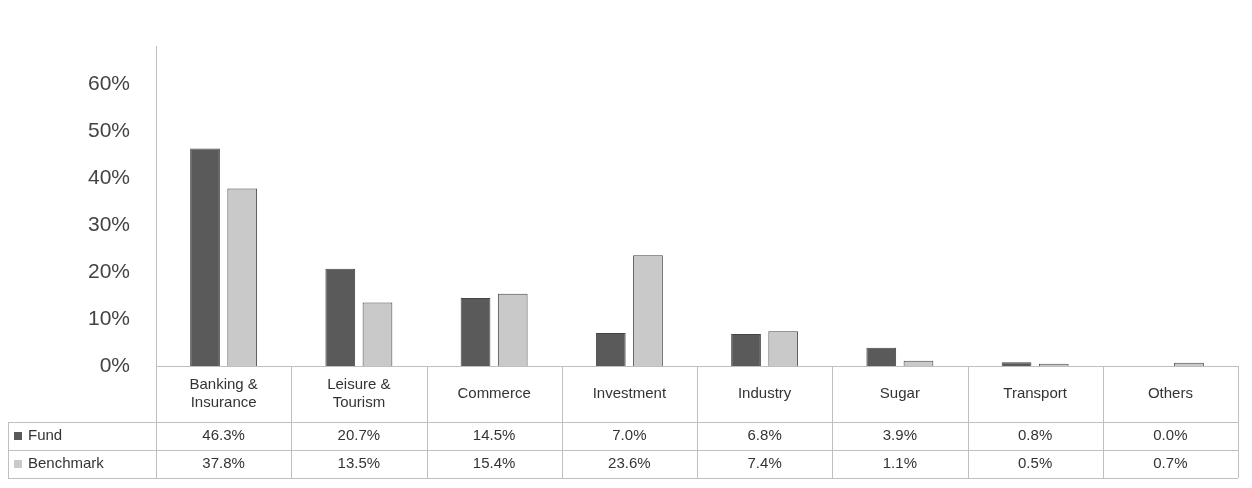 Image resolution: width=1252 pixels, height=488 pixels. What do you see at coordinates (1035, 393) in the screenshot?
I see `x-tick-label: Transport` at bounding box center [1035, 393].